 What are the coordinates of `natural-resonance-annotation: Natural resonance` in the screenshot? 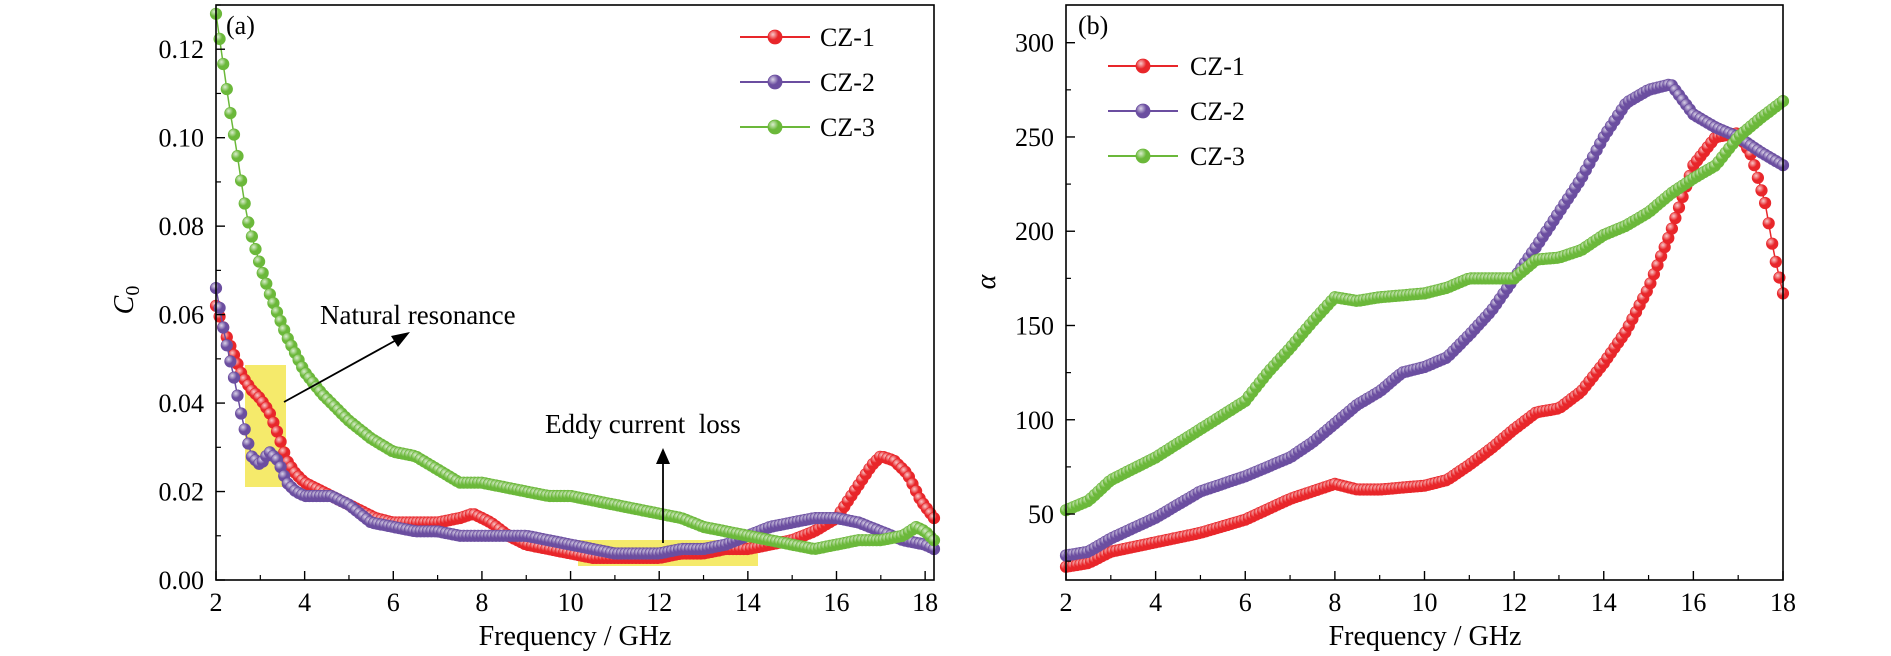 It's located at (399, 351).